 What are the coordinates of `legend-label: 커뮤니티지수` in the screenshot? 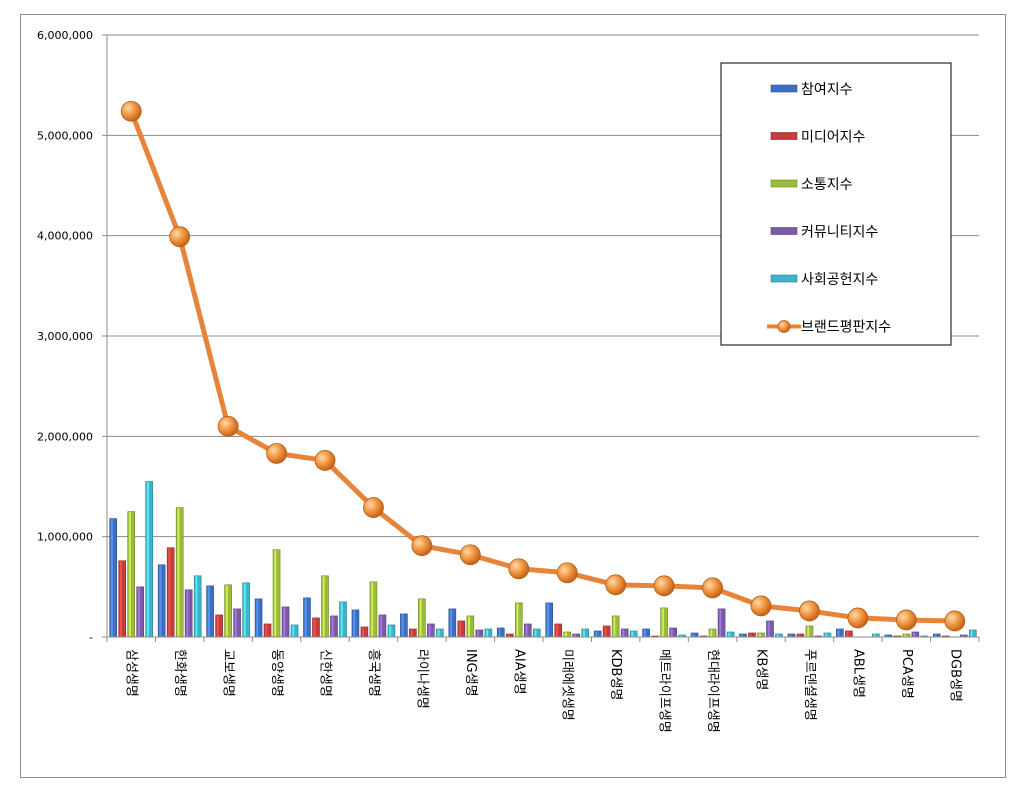 It's located at (839, 233).